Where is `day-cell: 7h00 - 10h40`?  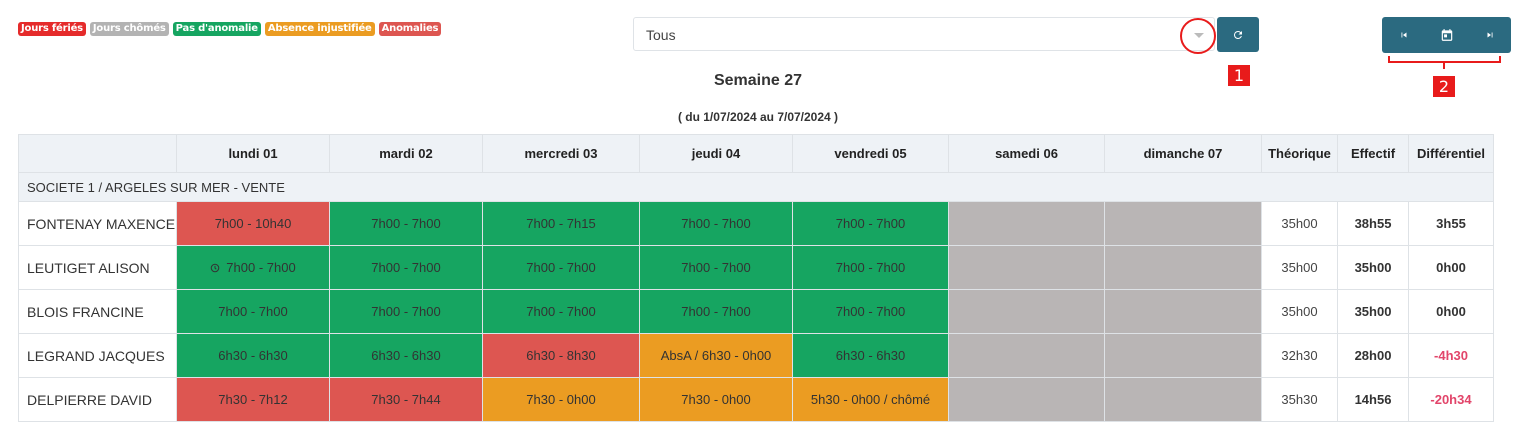 day-cell: 7h00 - 10h40 is located at coordinates (253, 223).